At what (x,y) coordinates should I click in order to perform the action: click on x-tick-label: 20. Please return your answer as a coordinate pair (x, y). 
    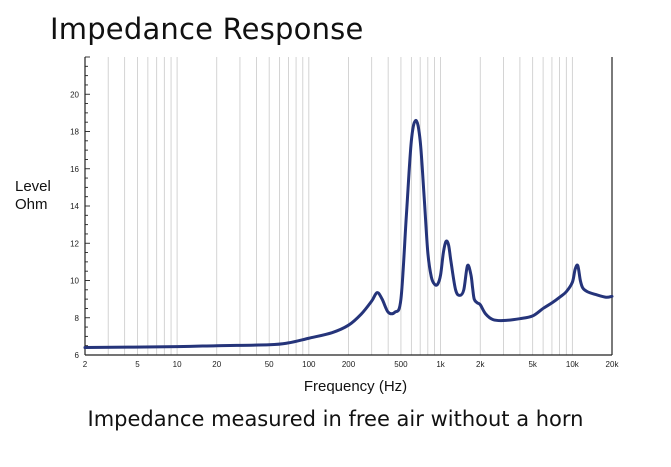
    Looking at the image, I should click on (216, 364).